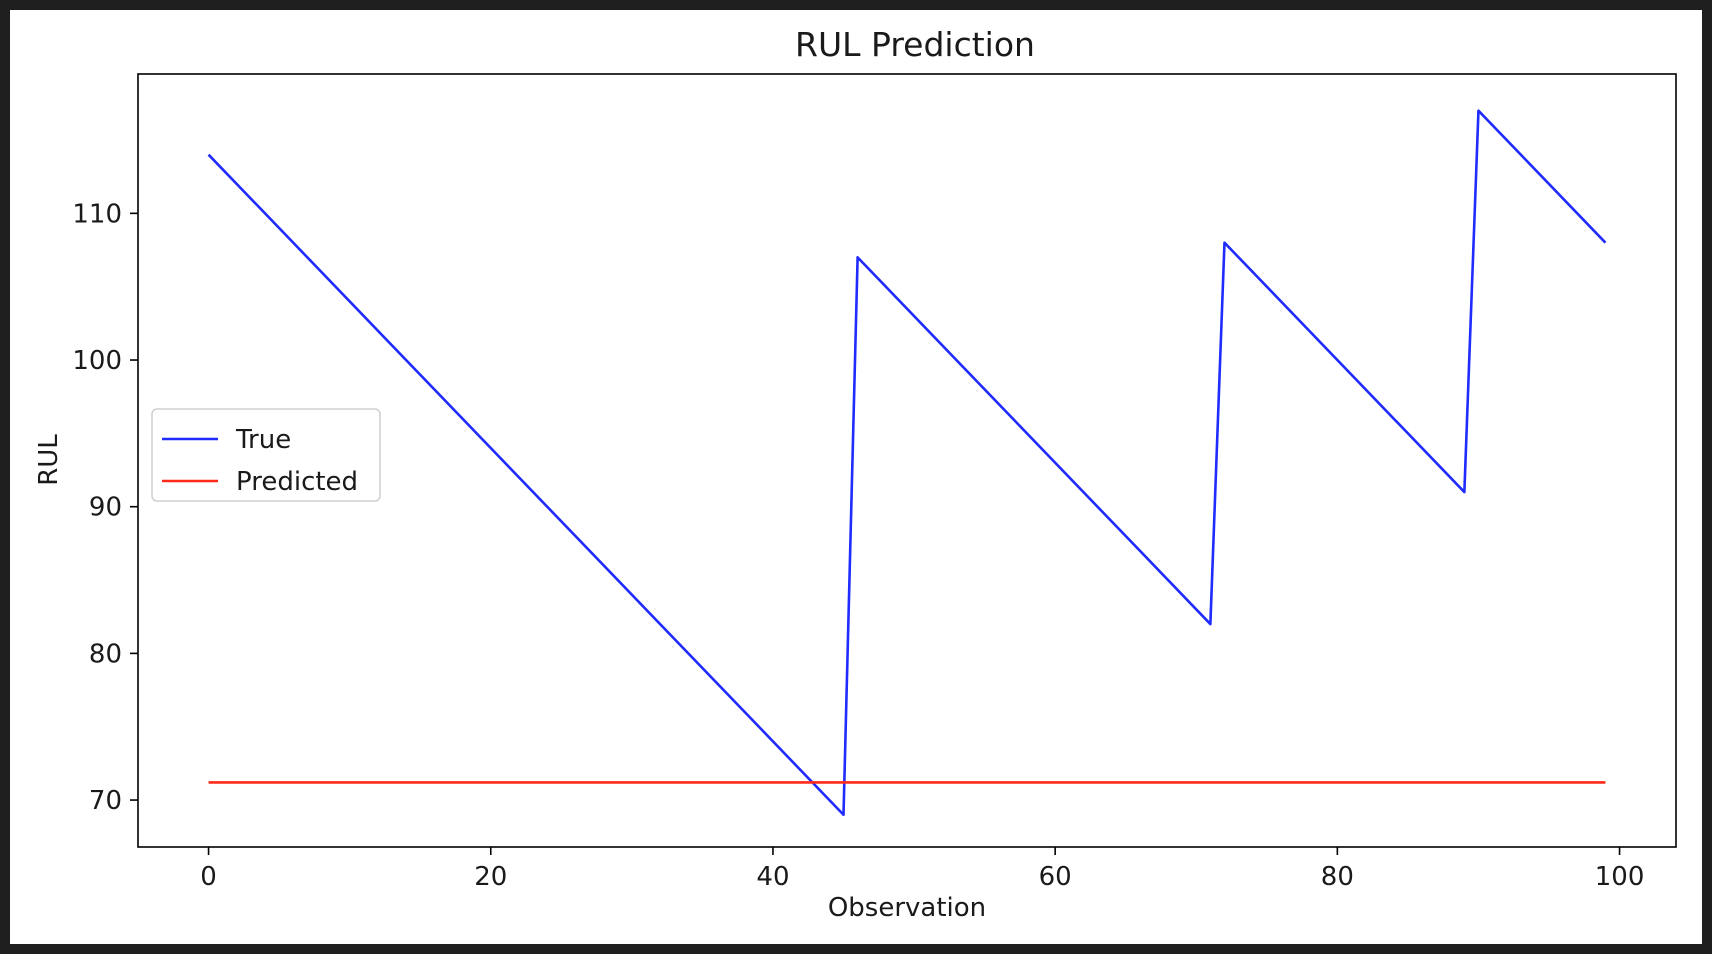  Describe the element at coordinates (97, 361) in the screenshot. I see `y-tick-label: 100` at that location.